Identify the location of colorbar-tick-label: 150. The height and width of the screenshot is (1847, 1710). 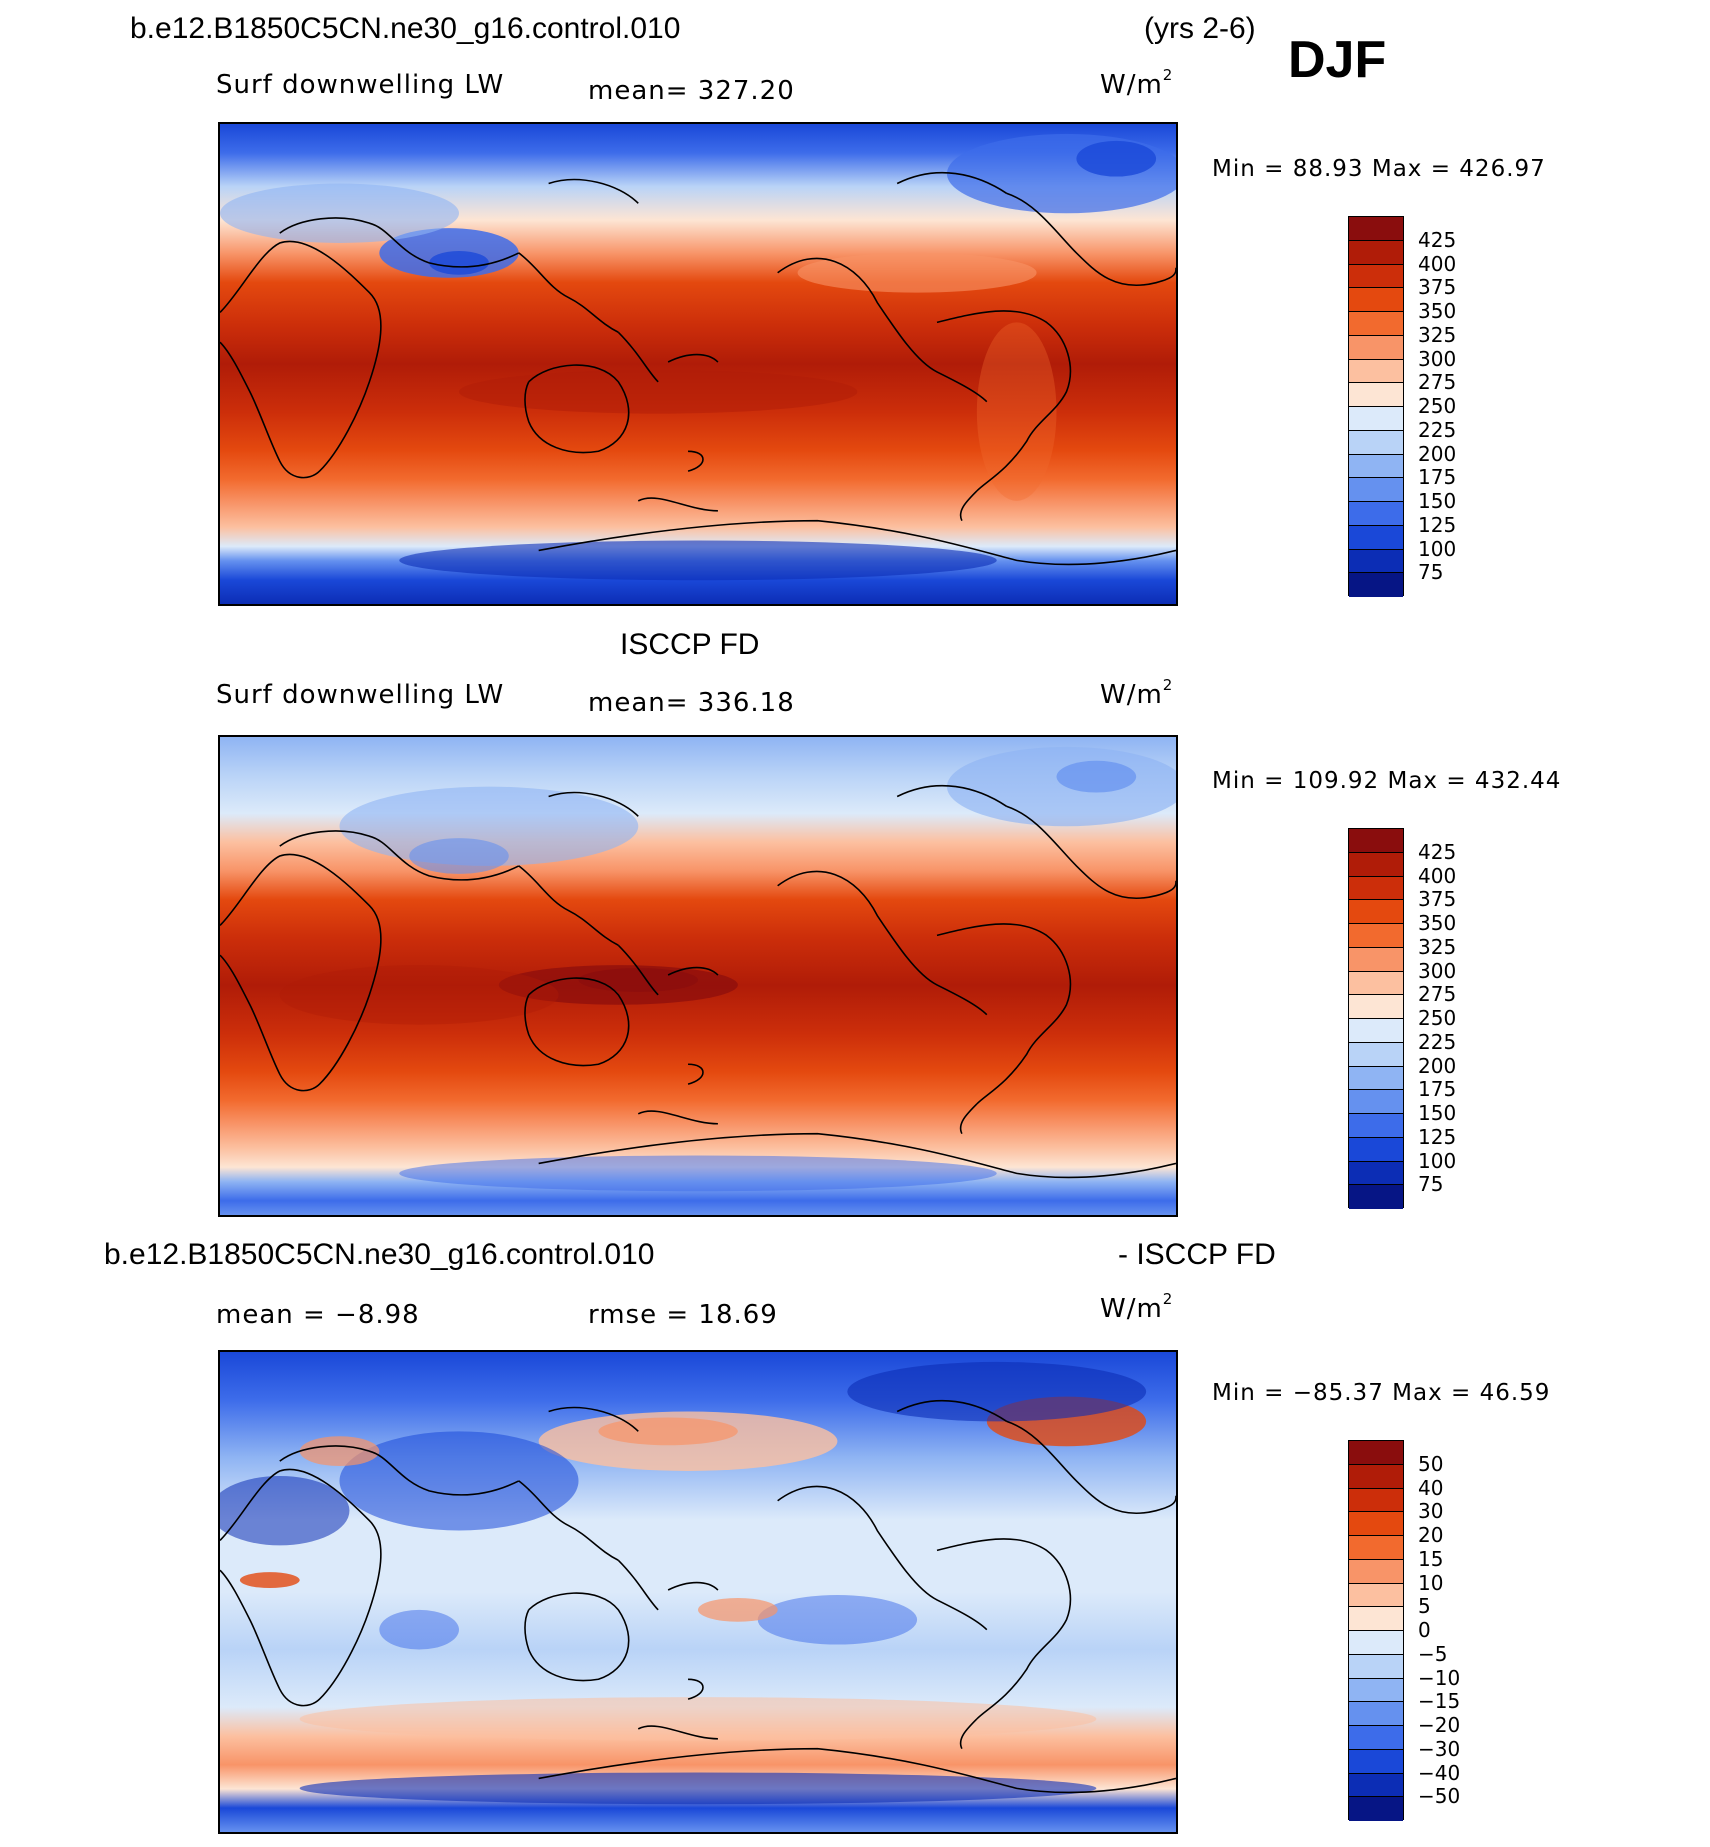
(1437, 1113).